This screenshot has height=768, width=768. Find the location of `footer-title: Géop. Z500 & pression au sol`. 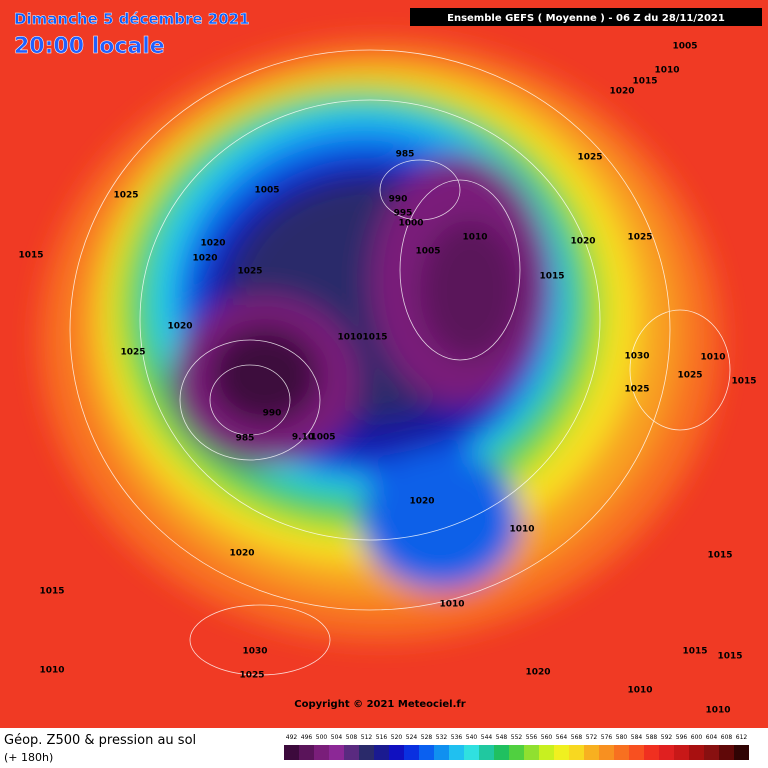

footer-title: Géop. Z500 & pression au sol is located at coordinates (100, 740).